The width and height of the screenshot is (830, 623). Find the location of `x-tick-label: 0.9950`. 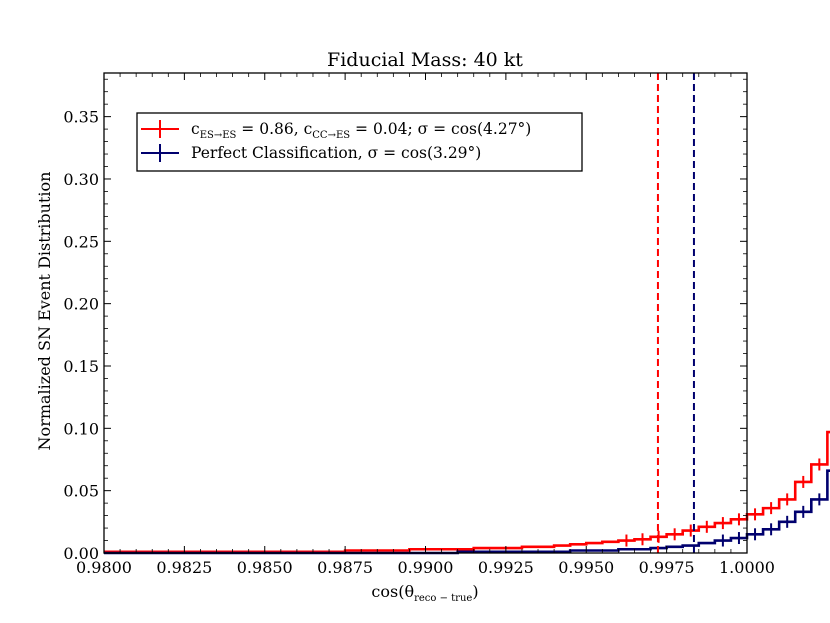

x-tick-label: 0.9950 is located at coordinates (586, 567).